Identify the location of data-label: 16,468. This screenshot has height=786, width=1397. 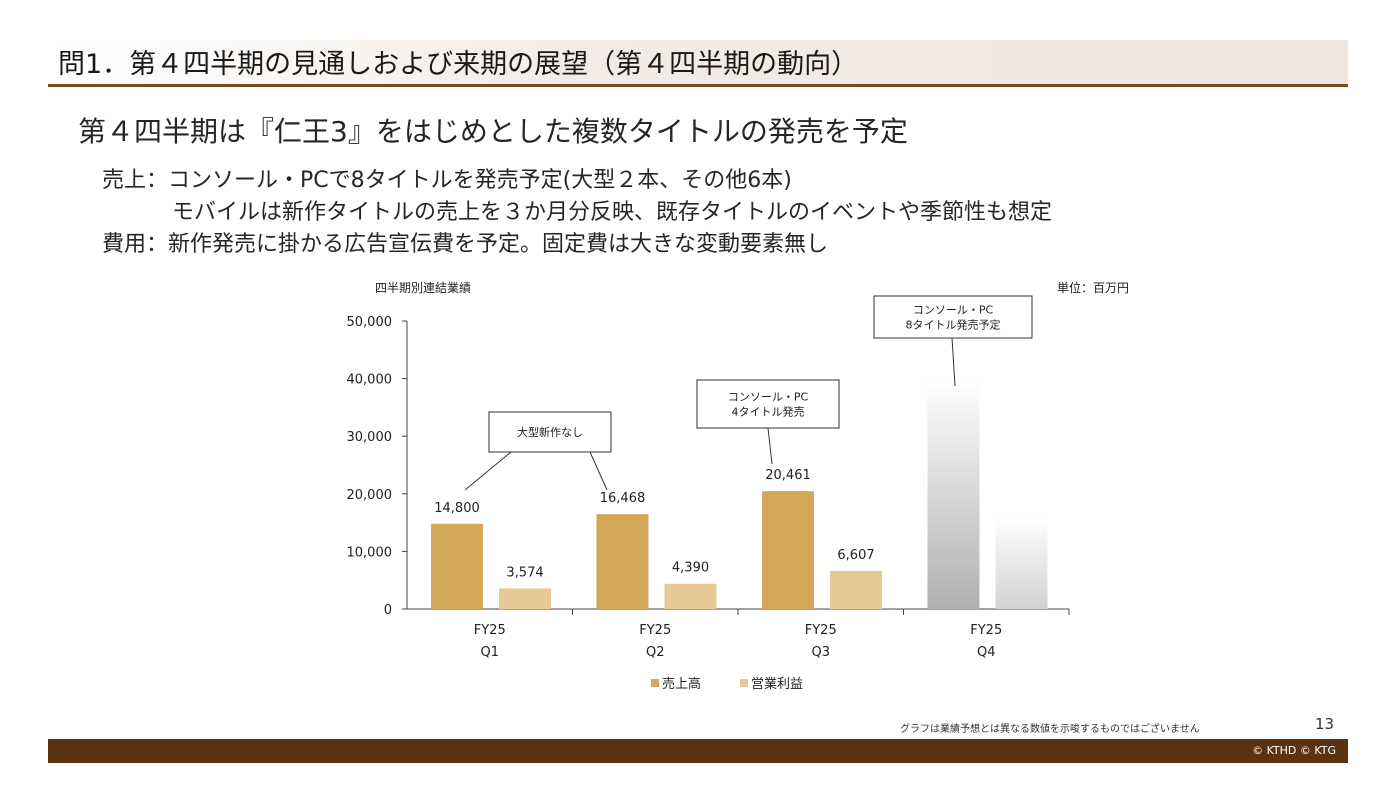
(623, 498).